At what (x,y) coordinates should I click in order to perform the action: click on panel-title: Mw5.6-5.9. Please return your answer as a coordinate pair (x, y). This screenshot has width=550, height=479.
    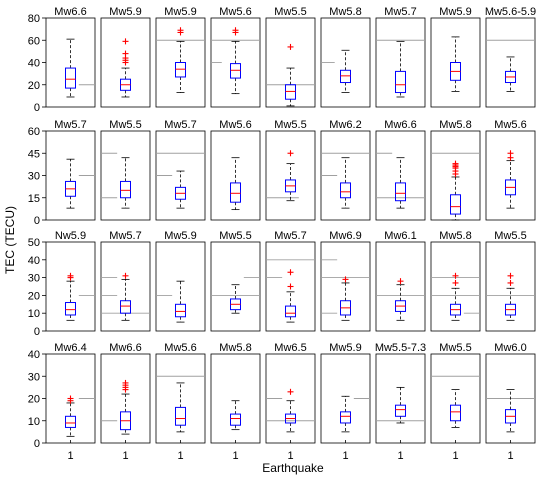
    Looking at the image, I should click on (510, 12).